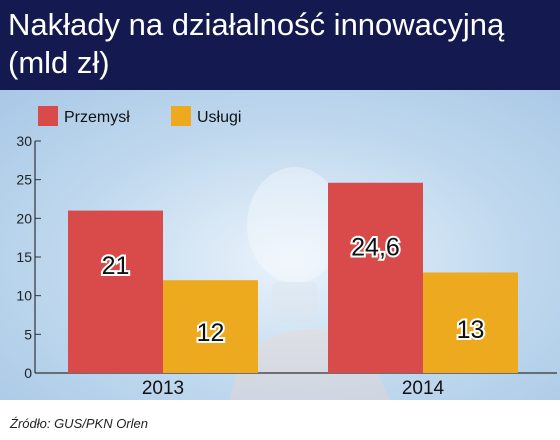  Describe the element at coordinates (423, 388) in the screenshot. I see `x-tick-label-2014: 2014` at that location.